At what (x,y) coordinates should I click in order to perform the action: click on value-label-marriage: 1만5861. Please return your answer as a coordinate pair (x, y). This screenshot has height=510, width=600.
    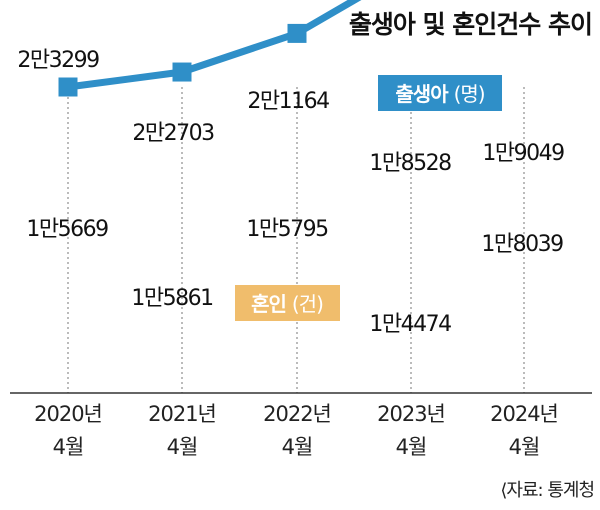
    Looking at the image, I should click on (171, 298).